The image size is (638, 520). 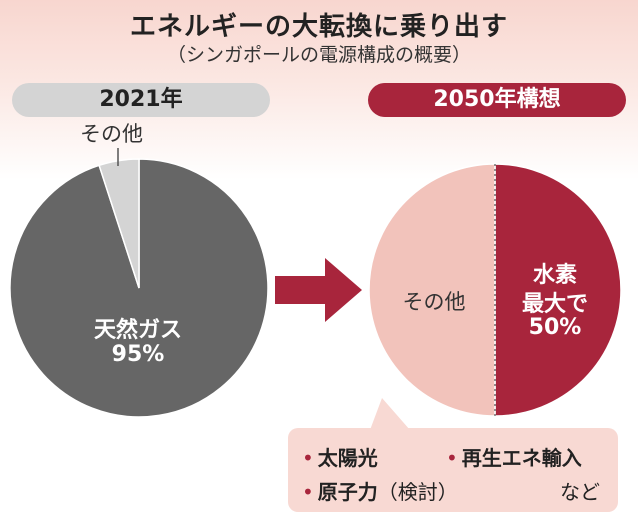 I want to click on note-item-label: 太陽光, so click(x=347, y=458).